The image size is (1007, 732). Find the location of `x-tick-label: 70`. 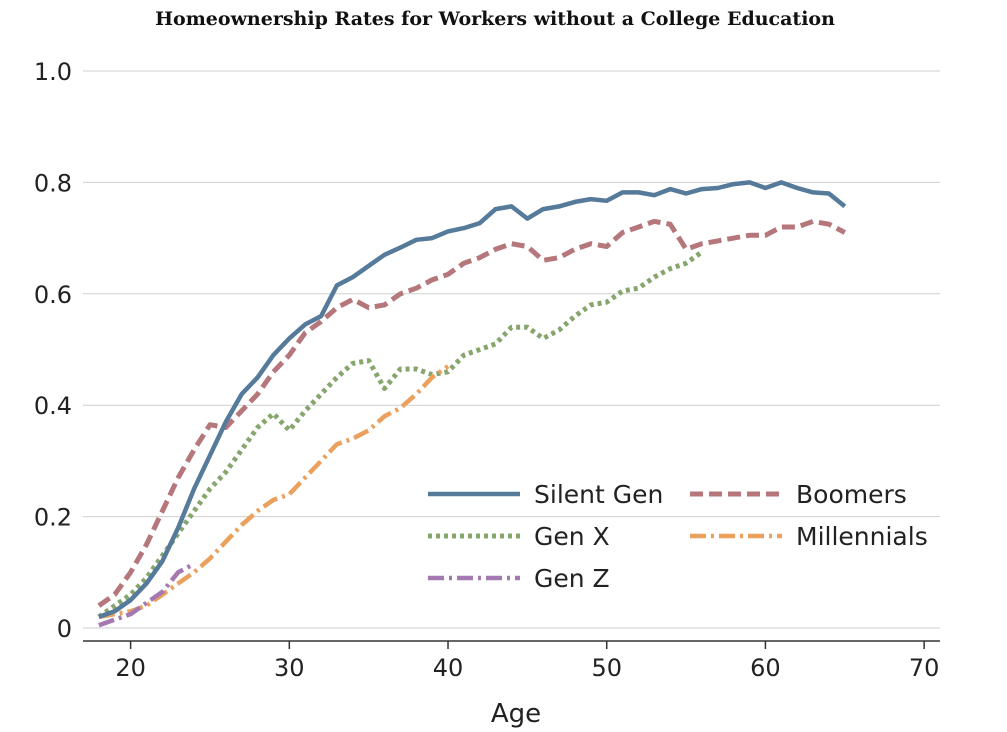

x-tick-label: 70 is located at coordinates (924, 668).